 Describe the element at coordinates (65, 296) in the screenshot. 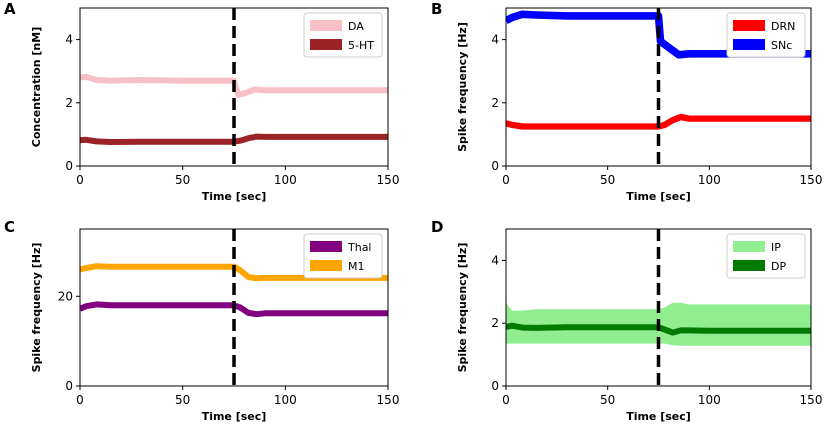

I see `y-tick-label: 20` at that location.